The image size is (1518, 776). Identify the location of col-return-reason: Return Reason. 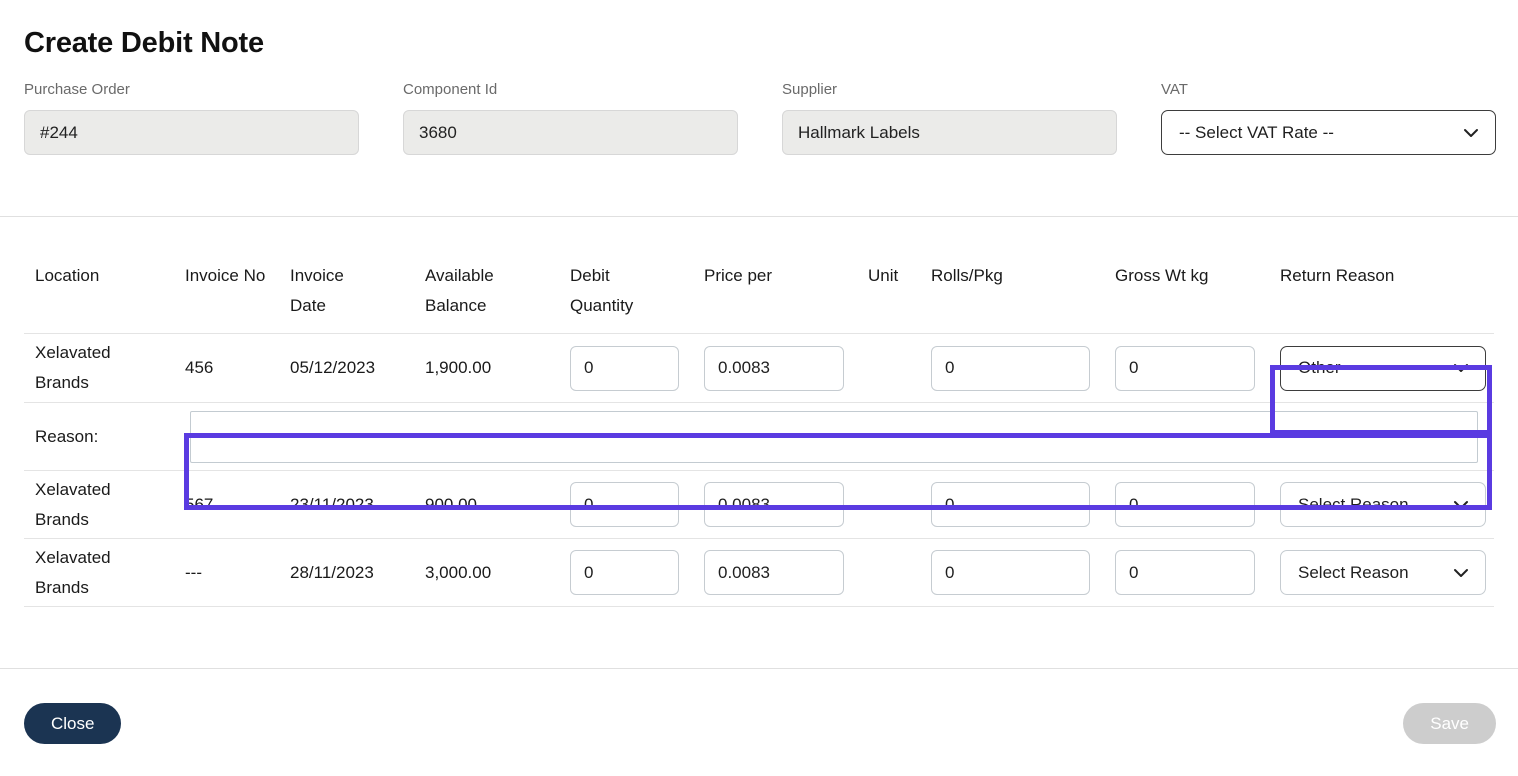
(1337, 275).